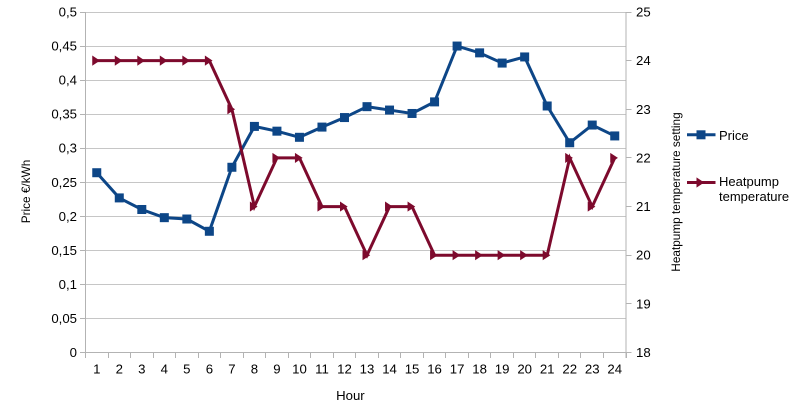  I want to click on svg-text: 9, so click(276, 368).